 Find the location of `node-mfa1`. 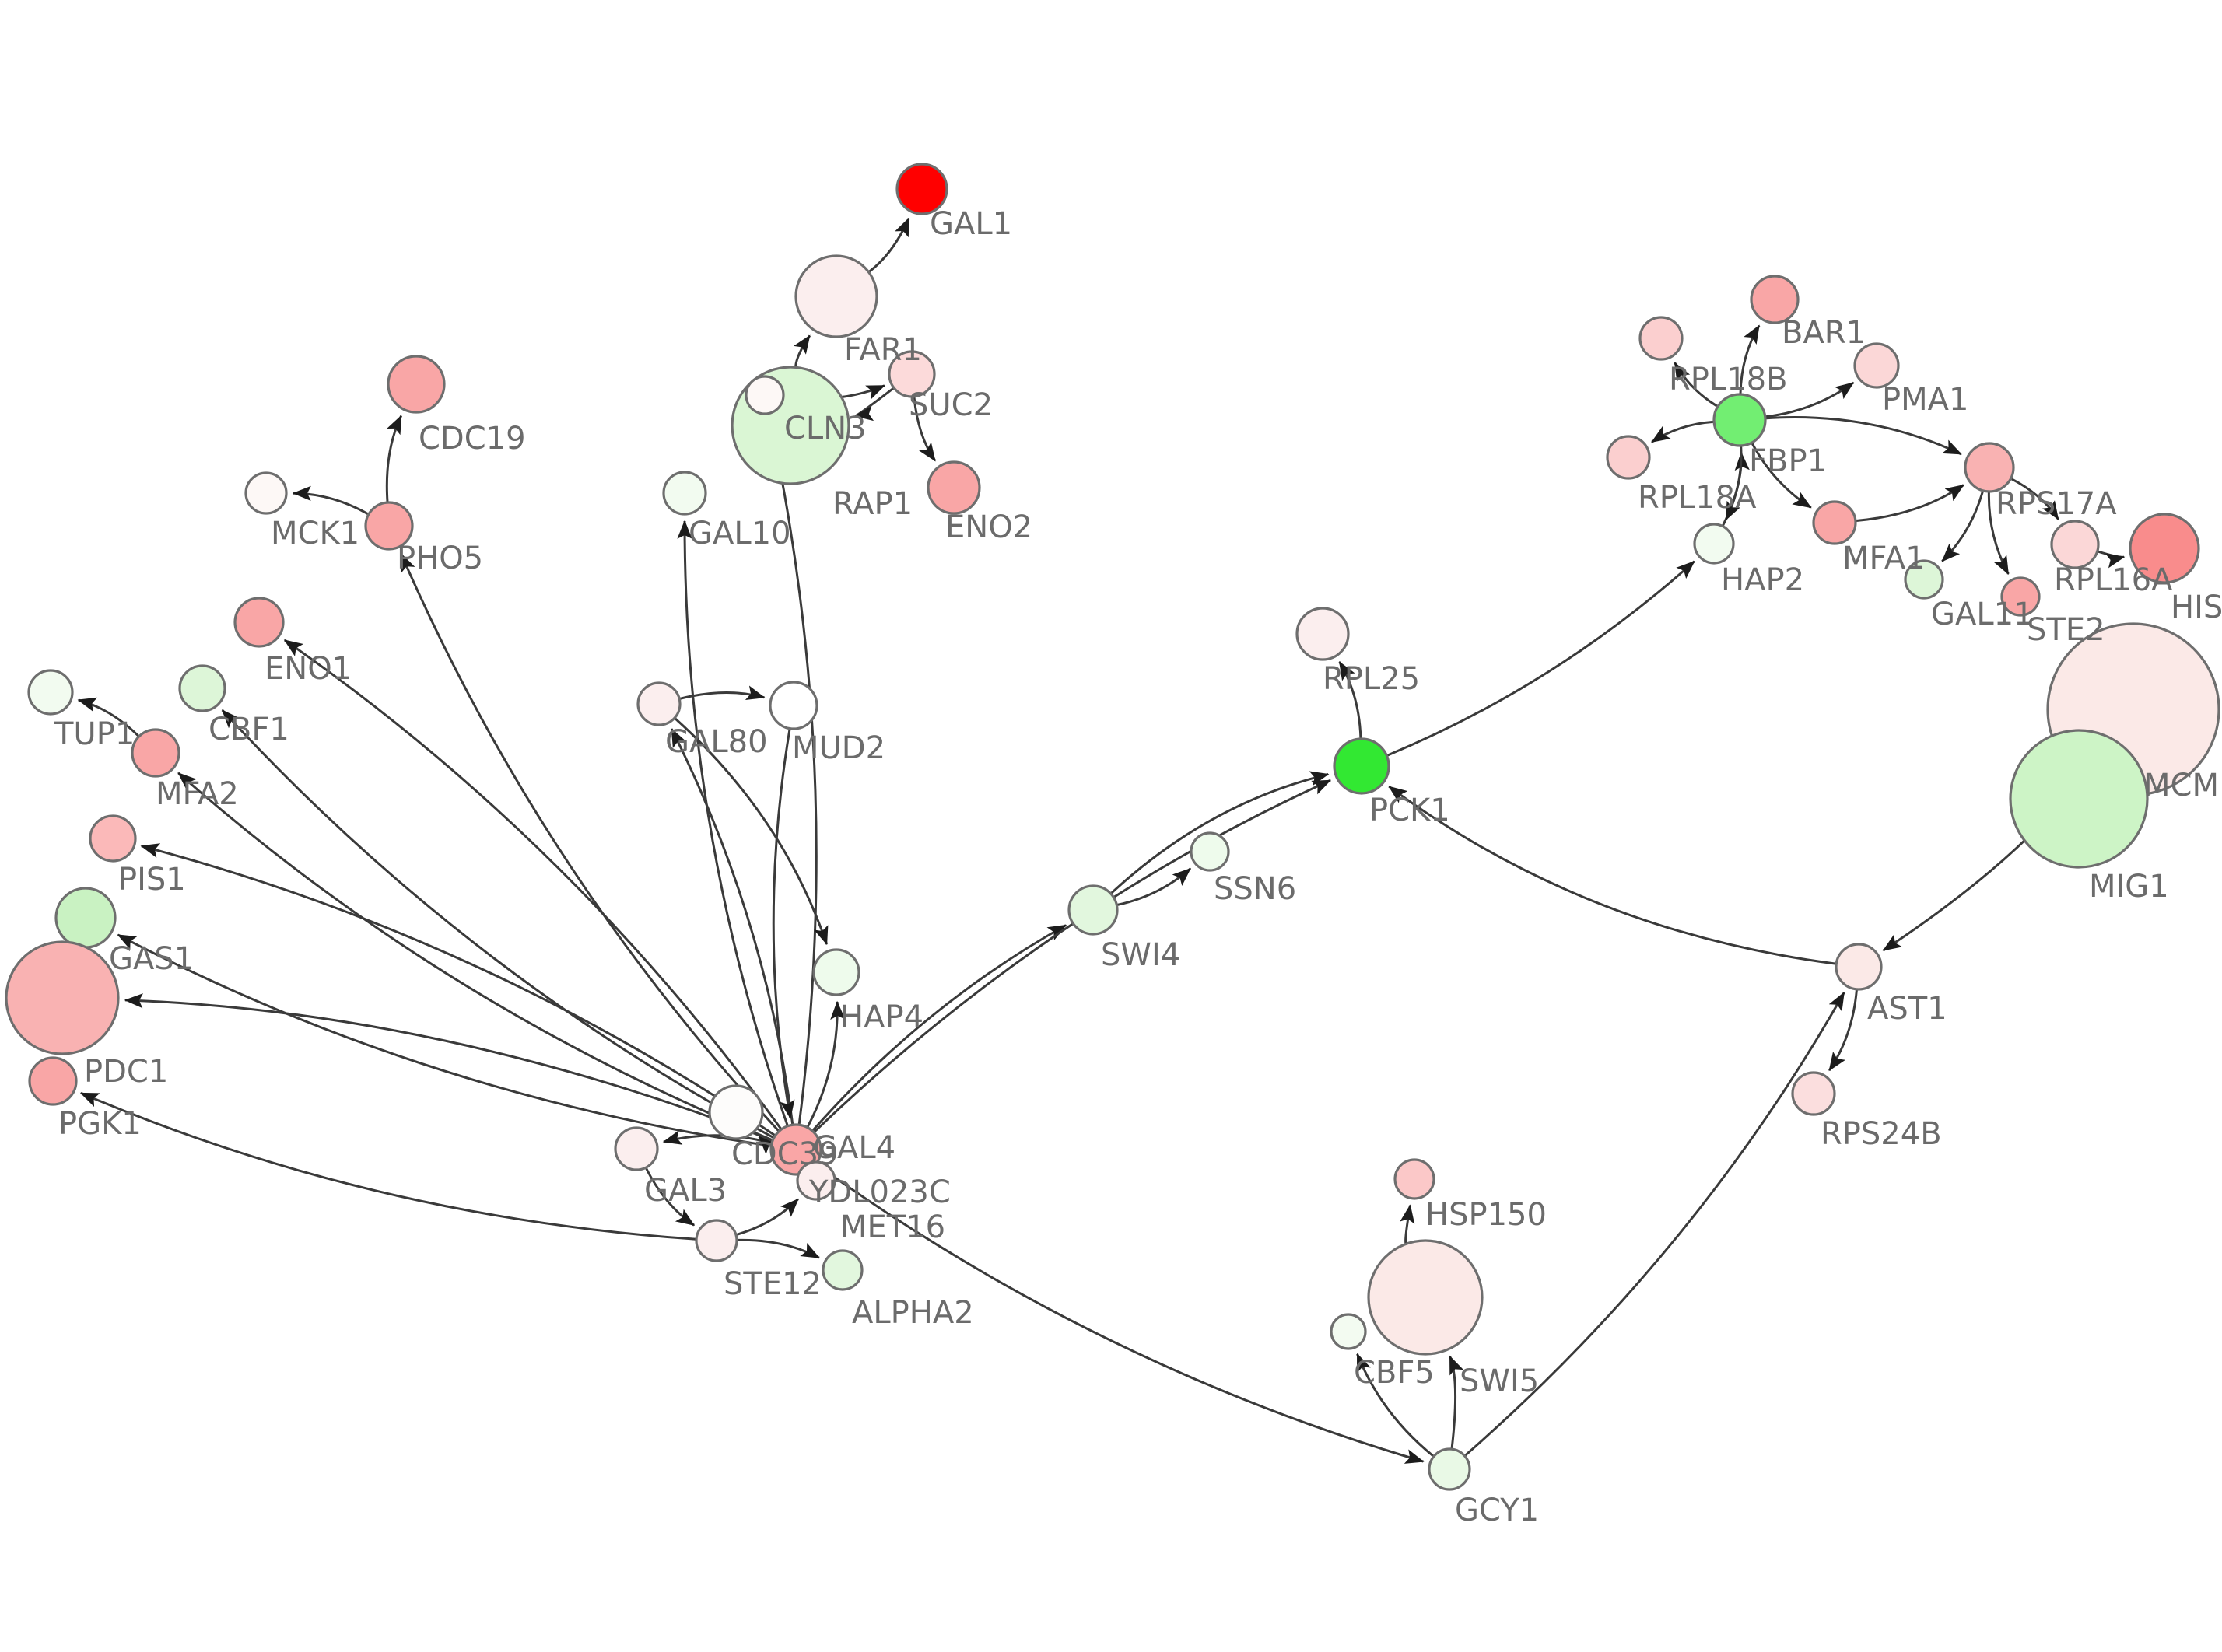

node-mfa1 is located at coordinates (1834, 522).